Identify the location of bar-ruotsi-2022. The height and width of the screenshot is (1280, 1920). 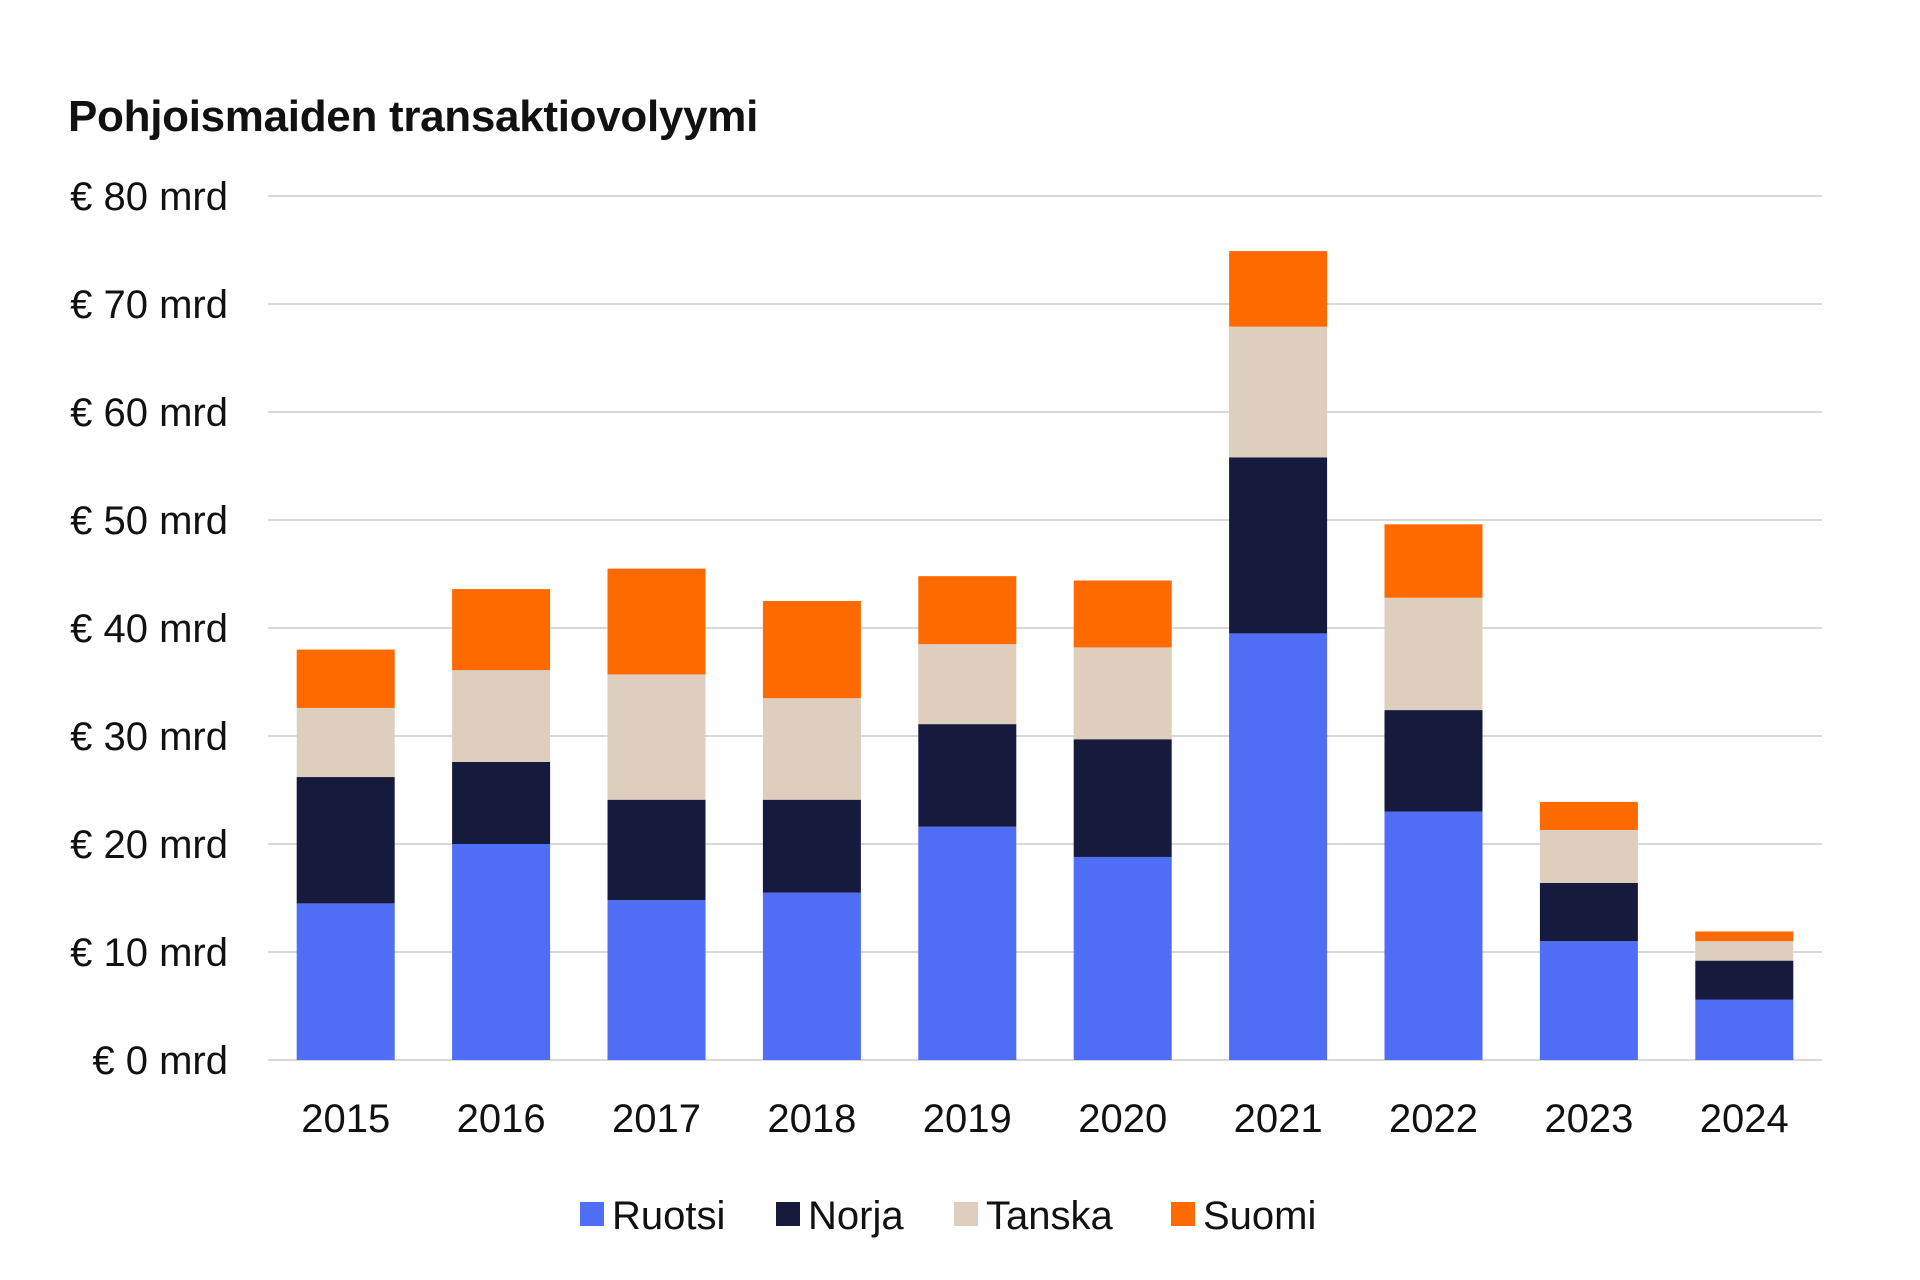
(1433, 935).